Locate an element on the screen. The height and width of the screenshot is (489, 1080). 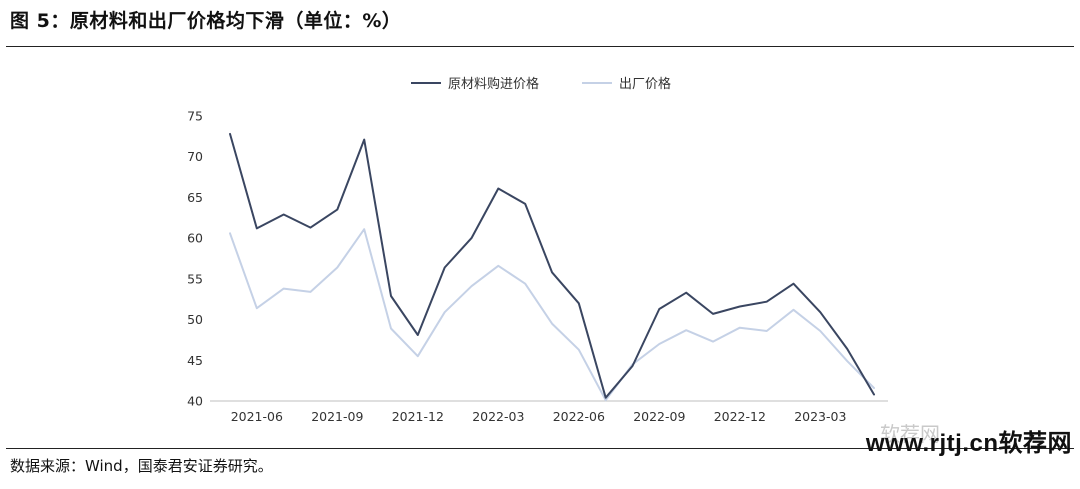
x-tick-label: 2021-06 is located at coordinates (257, 416).